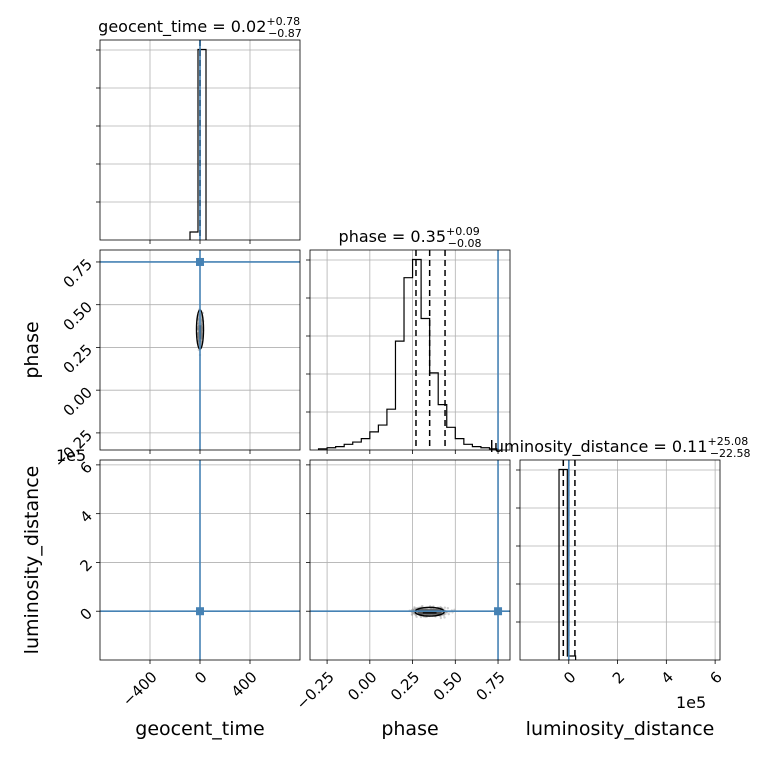 Image resolution: width=760 pixels, height=760 pixels. I want to click on panel-luminosity_distance-vs-geocent_time, so click(200, 560).